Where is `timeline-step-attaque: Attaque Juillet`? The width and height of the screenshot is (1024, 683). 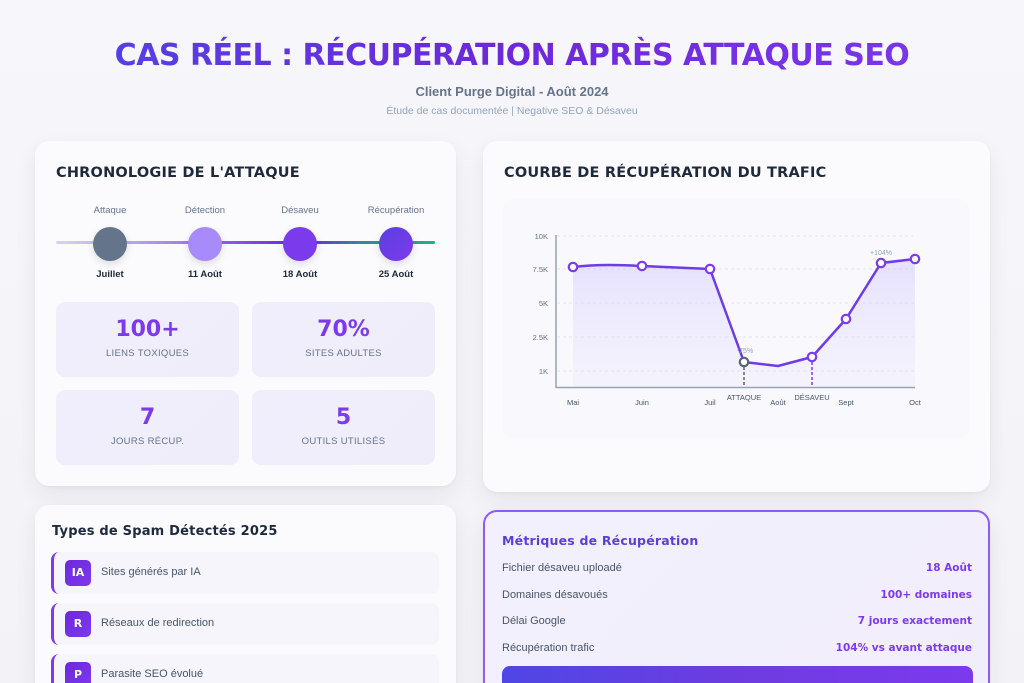
timeline-step-attaque: Attaque Juillet is located at coordinates (110, 242).